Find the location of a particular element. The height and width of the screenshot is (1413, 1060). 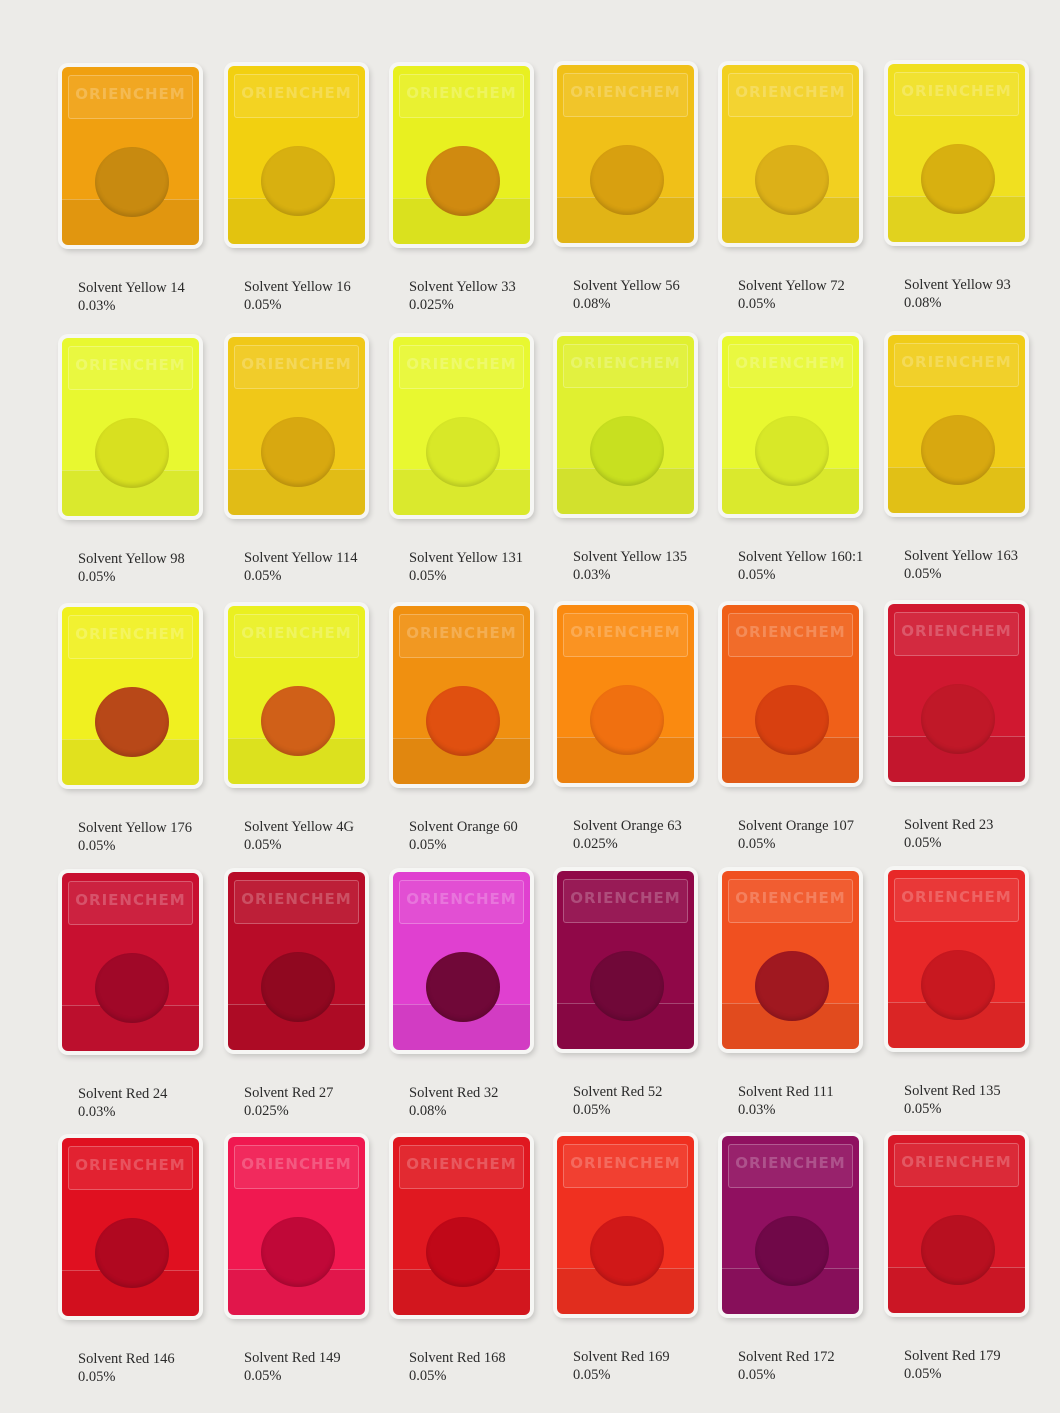

swatch-name: Solvent Yellow 72 is located at coordinates (791, 285).